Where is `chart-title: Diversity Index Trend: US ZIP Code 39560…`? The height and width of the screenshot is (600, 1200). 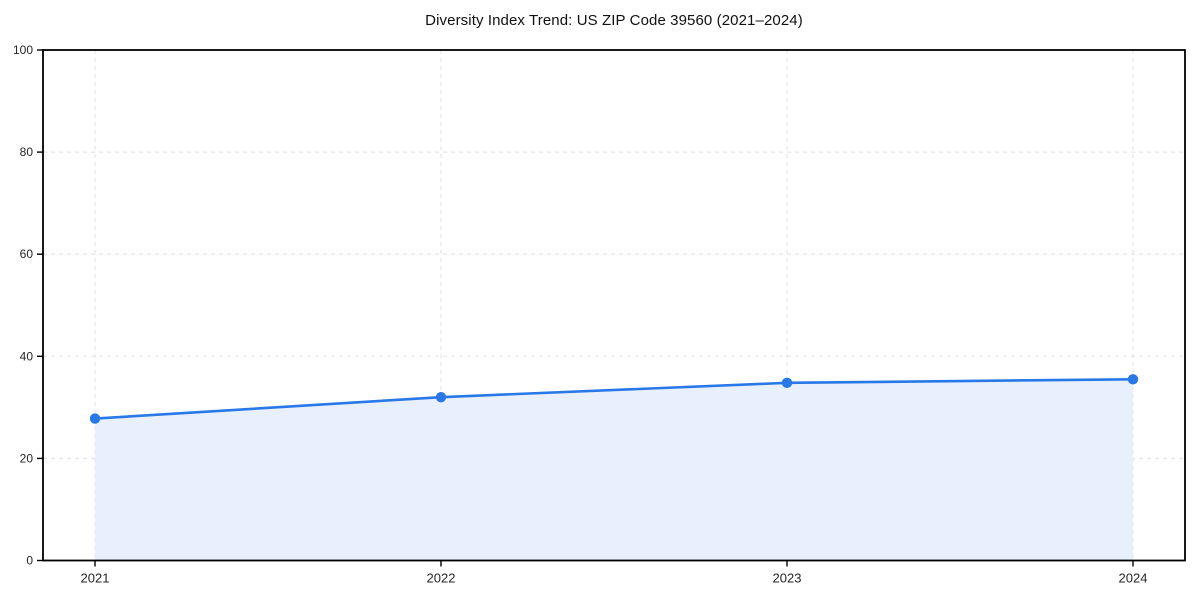
chart-title: Diversity Index Trend: US ZIP Code 39560… is located at coordinates (614, 20).